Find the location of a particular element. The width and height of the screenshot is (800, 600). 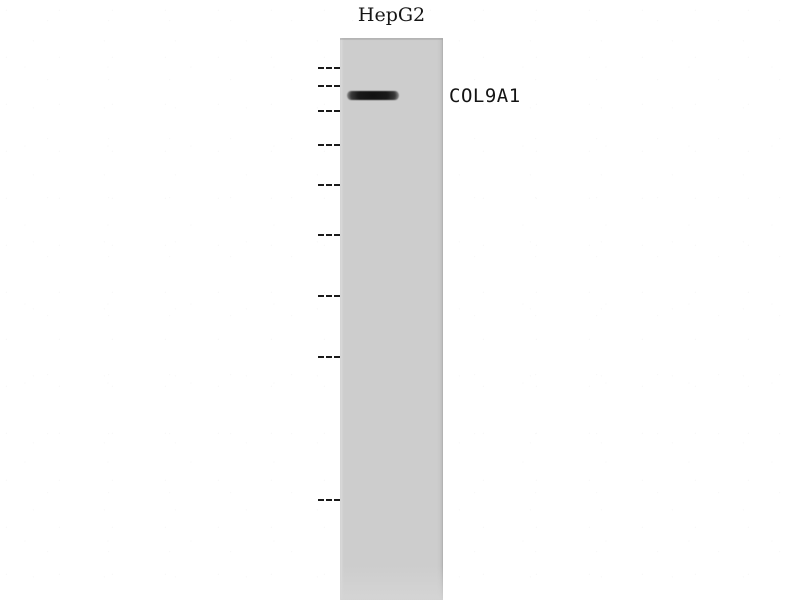

blot-lane-hepg2 is located at coordinates (391, 319).